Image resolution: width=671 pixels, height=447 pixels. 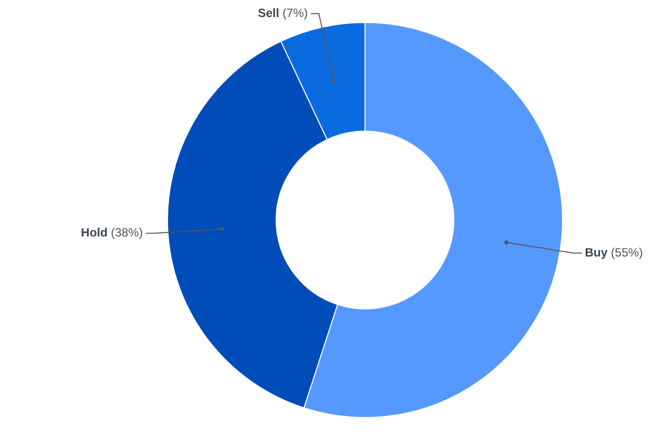 I want to click on slice-label: Buy, so click(x=596, y=252).